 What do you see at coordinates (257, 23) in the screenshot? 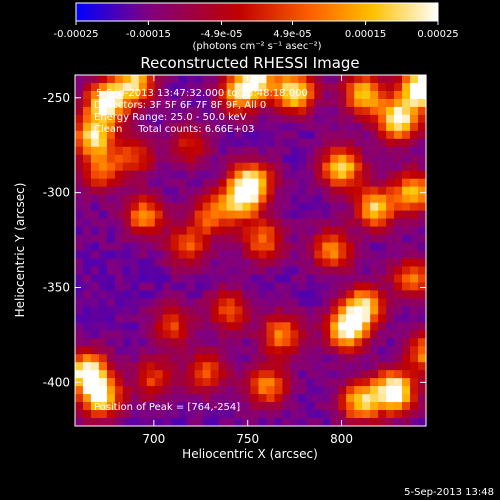
I see `colorbar-ticks` at bounding box center [257, 23].